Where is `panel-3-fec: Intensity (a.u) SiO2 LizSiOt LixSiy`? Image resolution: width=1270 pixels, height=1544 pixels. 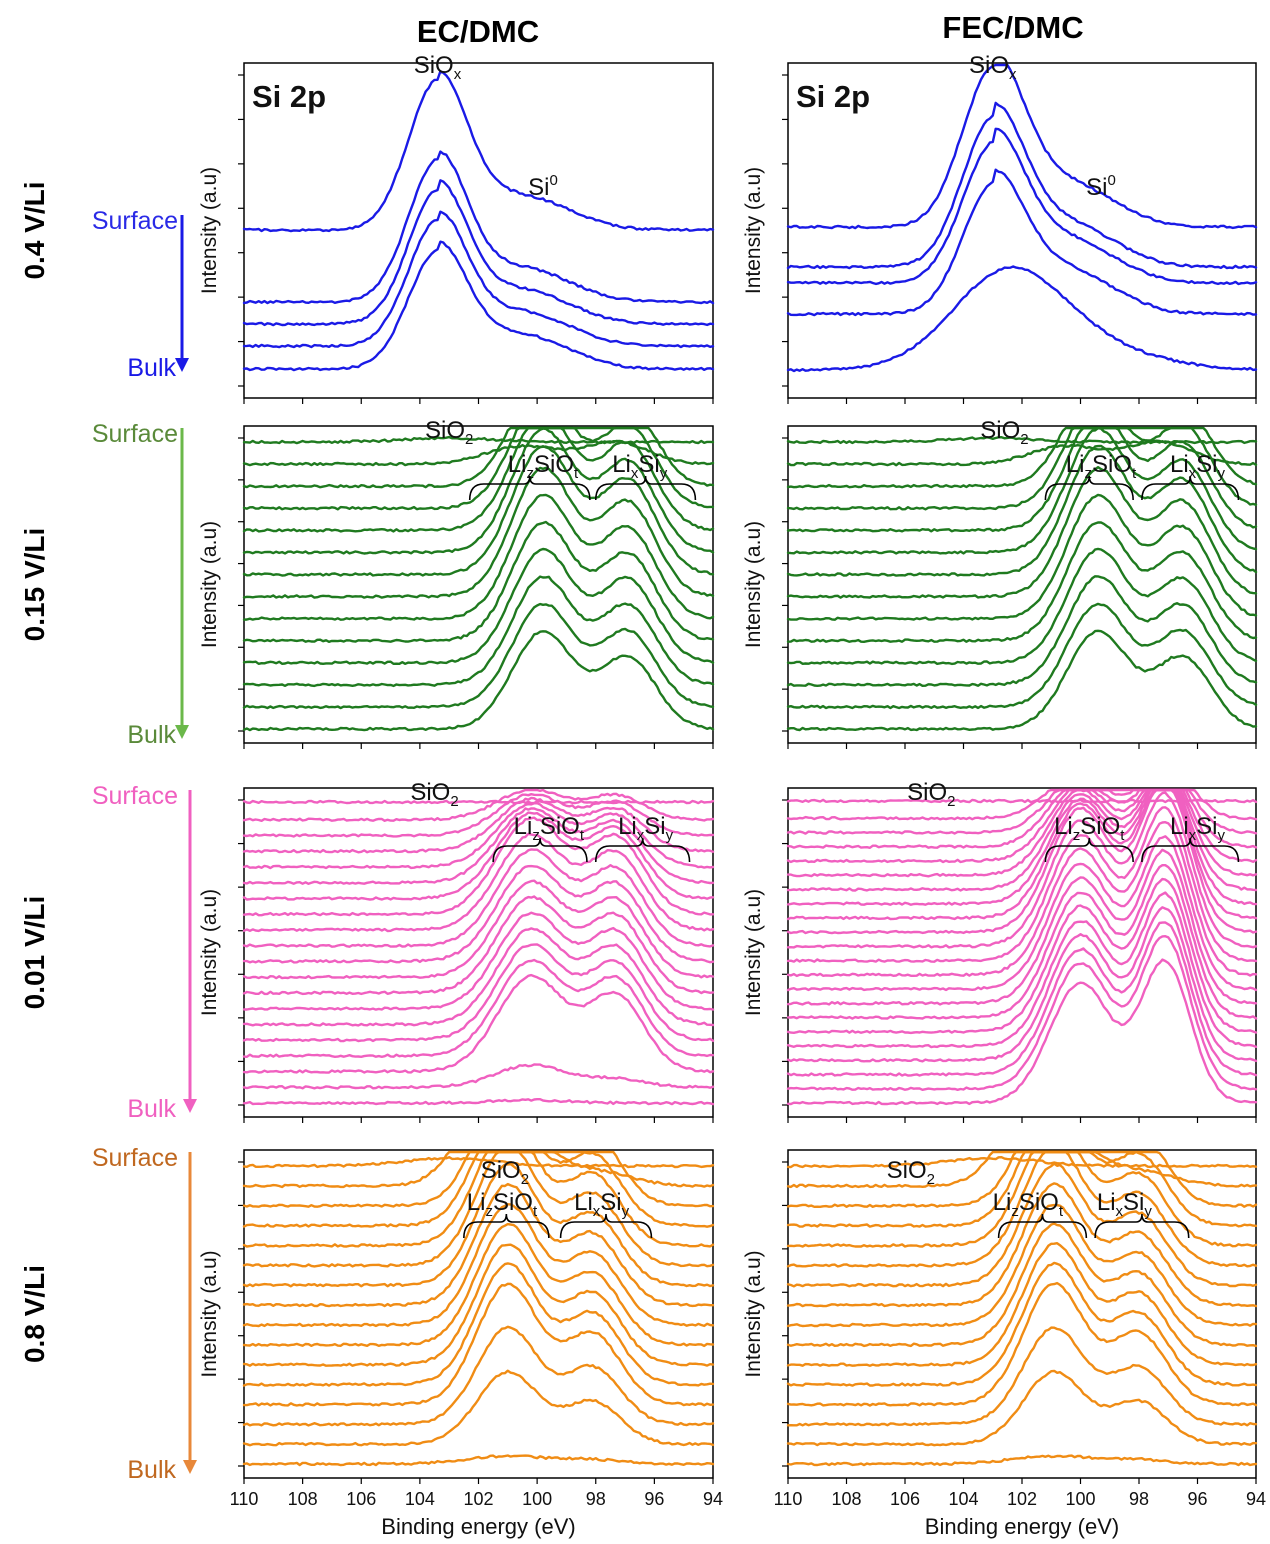
panel-3-fec: Intensity (a.u) SiO2 LizSiOt LixSiy is located at coordinates (1000, 1316).